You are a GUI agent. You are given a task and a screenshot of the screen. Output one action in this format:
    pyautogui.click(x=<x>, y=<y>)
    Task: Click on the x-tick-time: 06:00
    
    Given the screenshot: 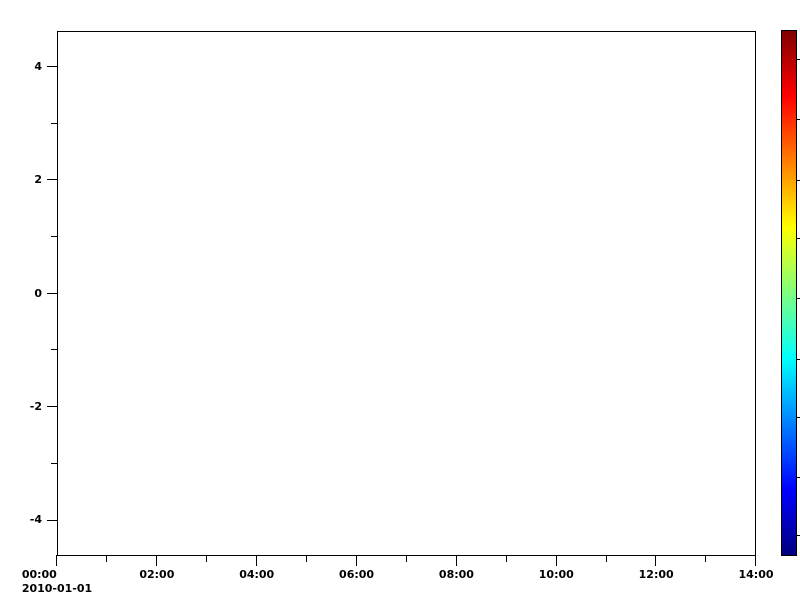 What is the action you would take?
    pyautogui.click(x=357, y=574)
    